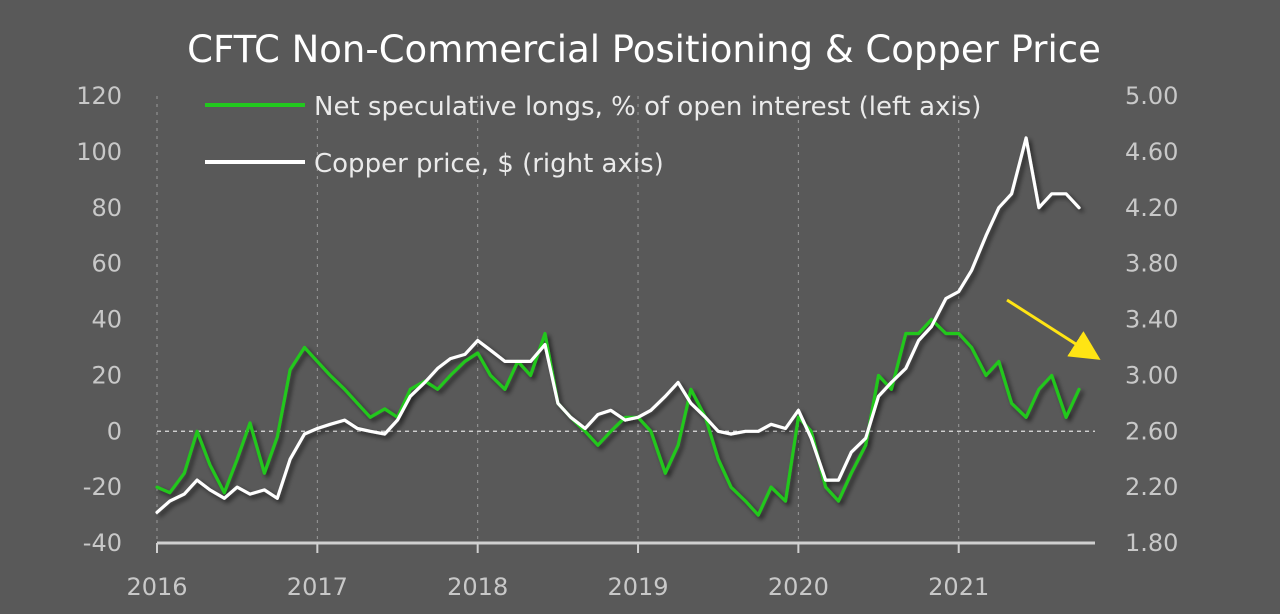 Image resolution: width=1280 pixels, height=614 pixels. Describe the element at coordinates (102, 487) in the screenshot. I see `left-tick-label: -20` at that location.